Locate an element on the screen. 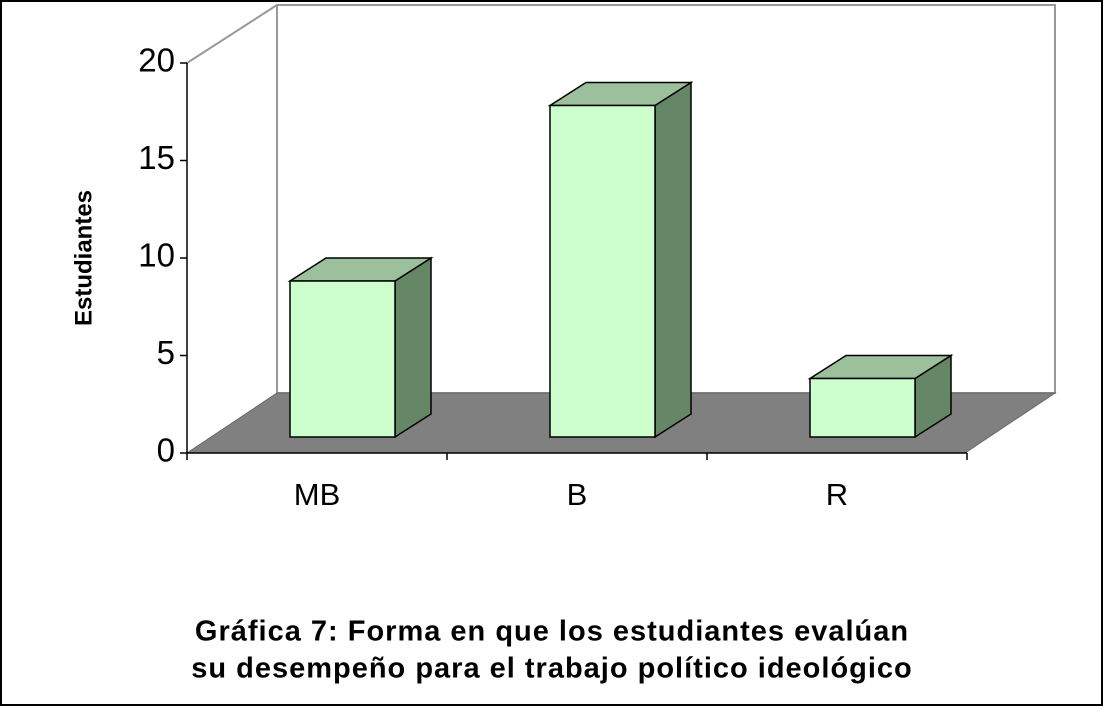 This screenshot has width=1103, height=706. y-tick-label: 0 is located at coordinates (166, 450).